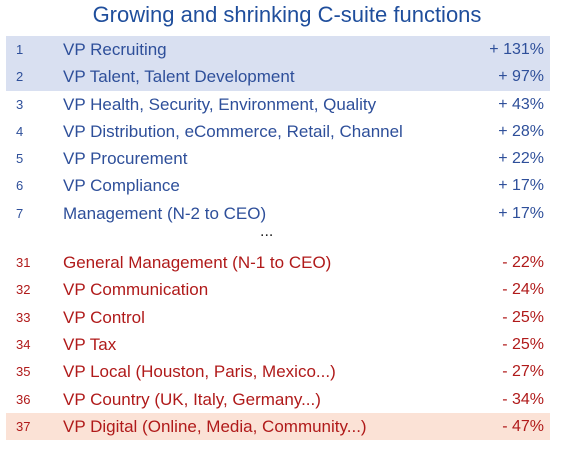 This screenshot has width=574, height=462. Describe the element at coordinates (115, 49) in the screenshot. I see `row-label: VP Recruiting` at that location.